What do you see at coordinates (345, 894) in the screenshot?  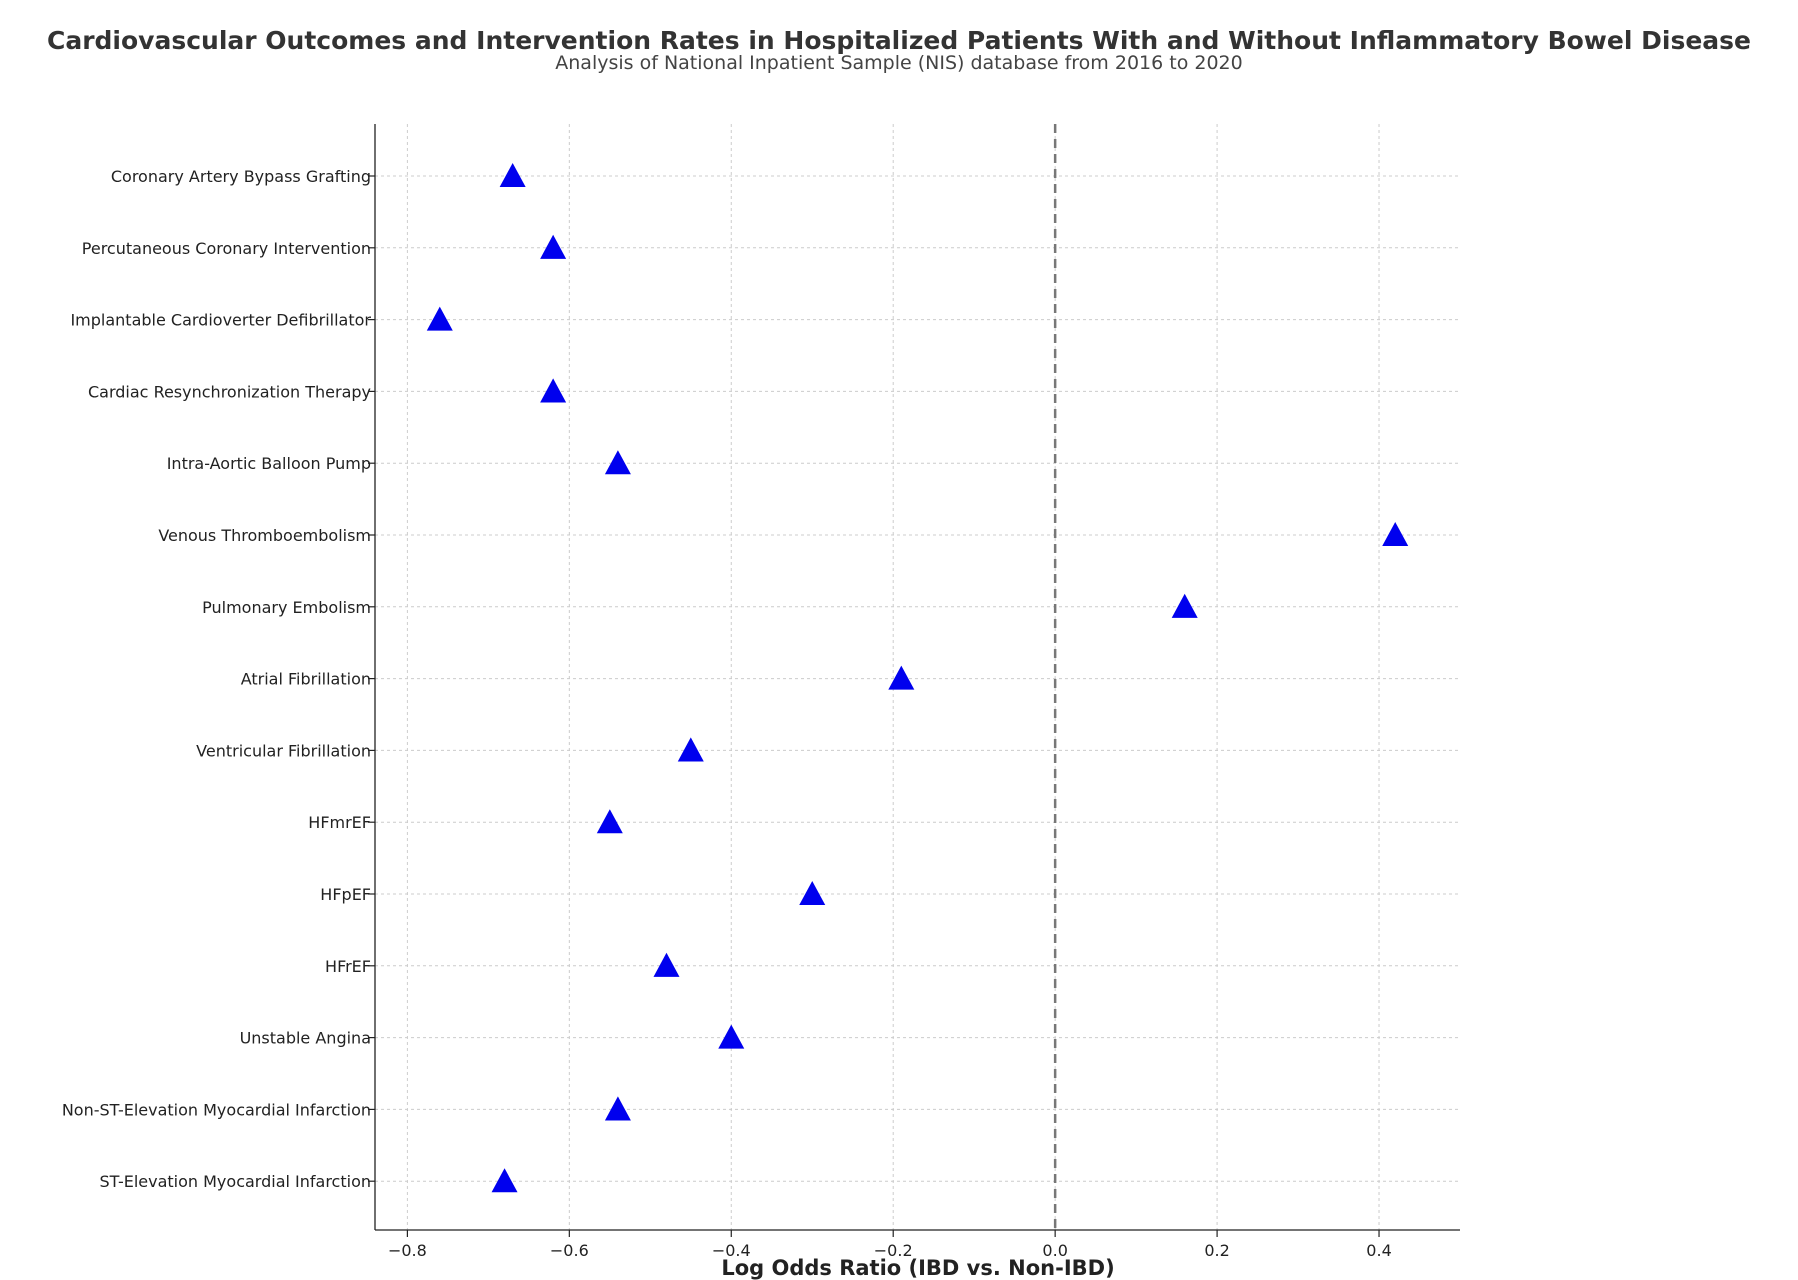 I see `y-tick-label: HFpEF` at bounding box center [345, 894].